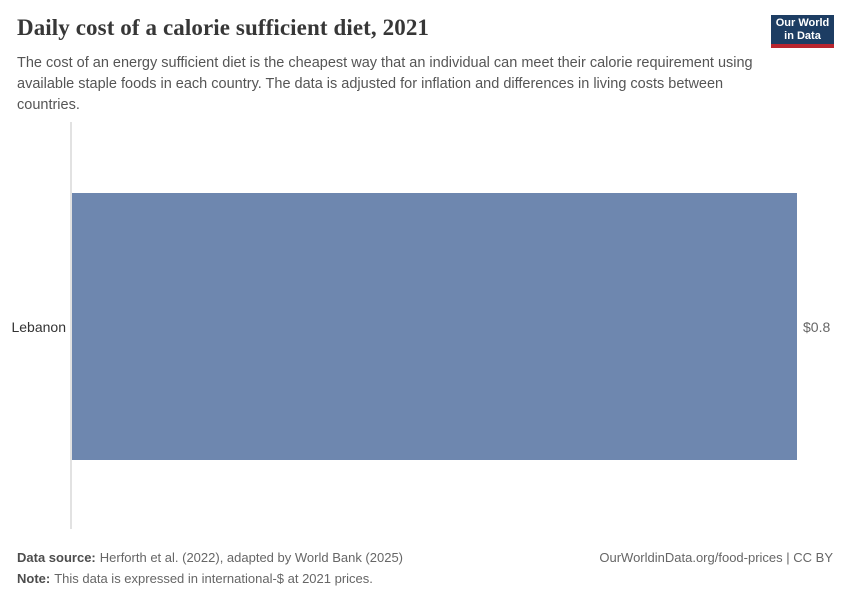  What do you see at coordinates (56, 557) in the screenshot?
I see `data-source-label: Data source:` at bounding box center [56, 557].